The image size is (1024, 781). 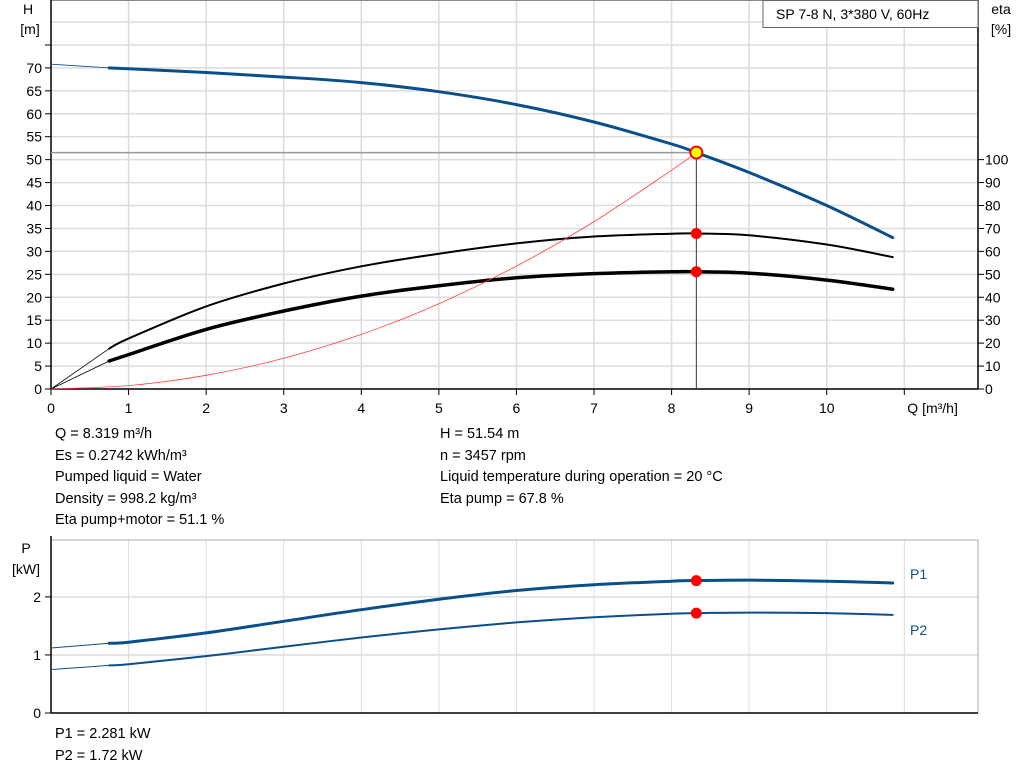 I want to click on eta-pump-motor-marker, so click(x=696, y=272).